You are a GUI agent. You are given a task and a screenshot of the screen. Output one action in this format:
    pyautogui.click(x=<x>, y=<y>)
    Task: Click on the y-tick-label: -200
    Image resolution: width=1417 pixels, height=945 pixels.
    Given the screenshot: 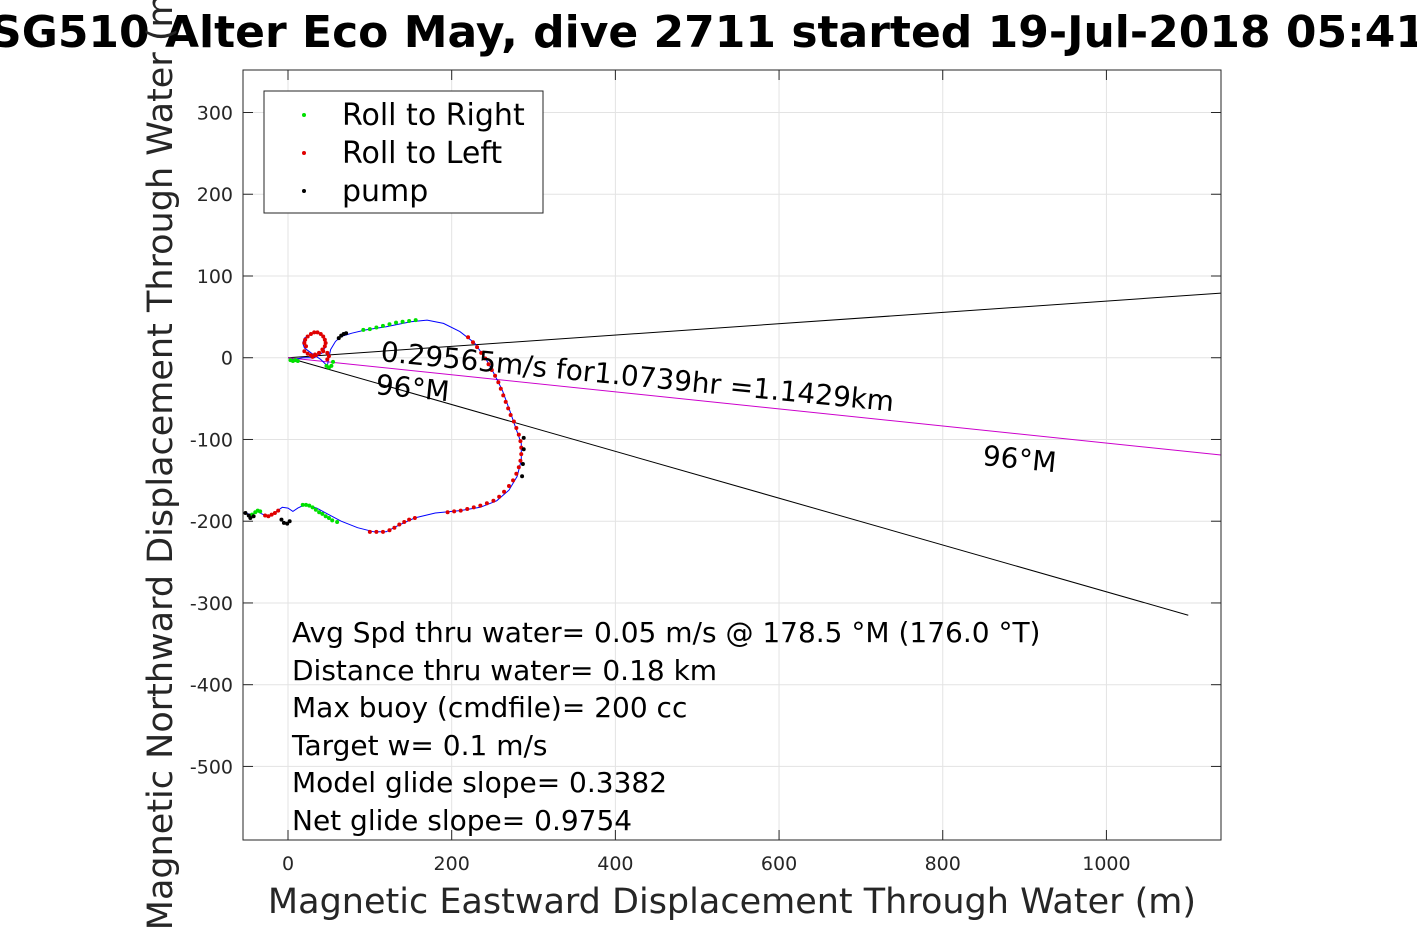 What is the action you would take?
    pyautogui.click(x=211, y=522)
    